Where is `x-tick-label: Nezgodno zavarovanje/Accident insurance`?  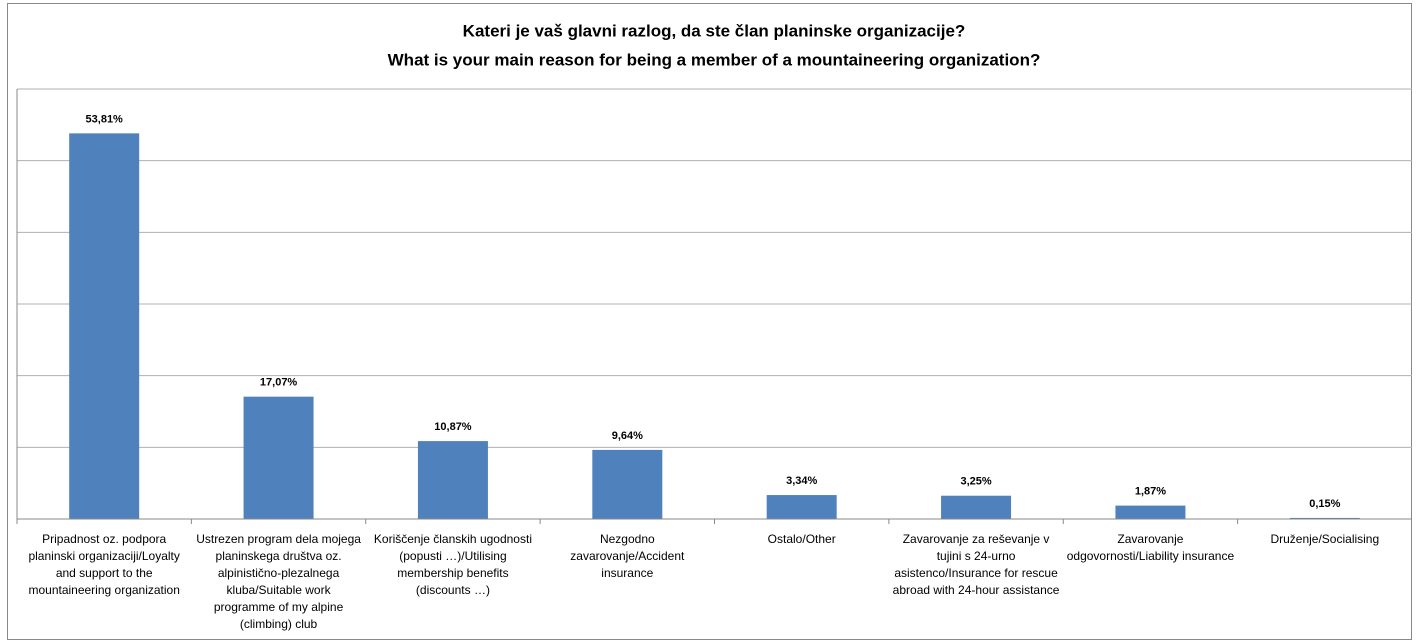 x-tick-label: Nezgodno zavarovanje/Accident insurance is located at coordinates (627, 556).